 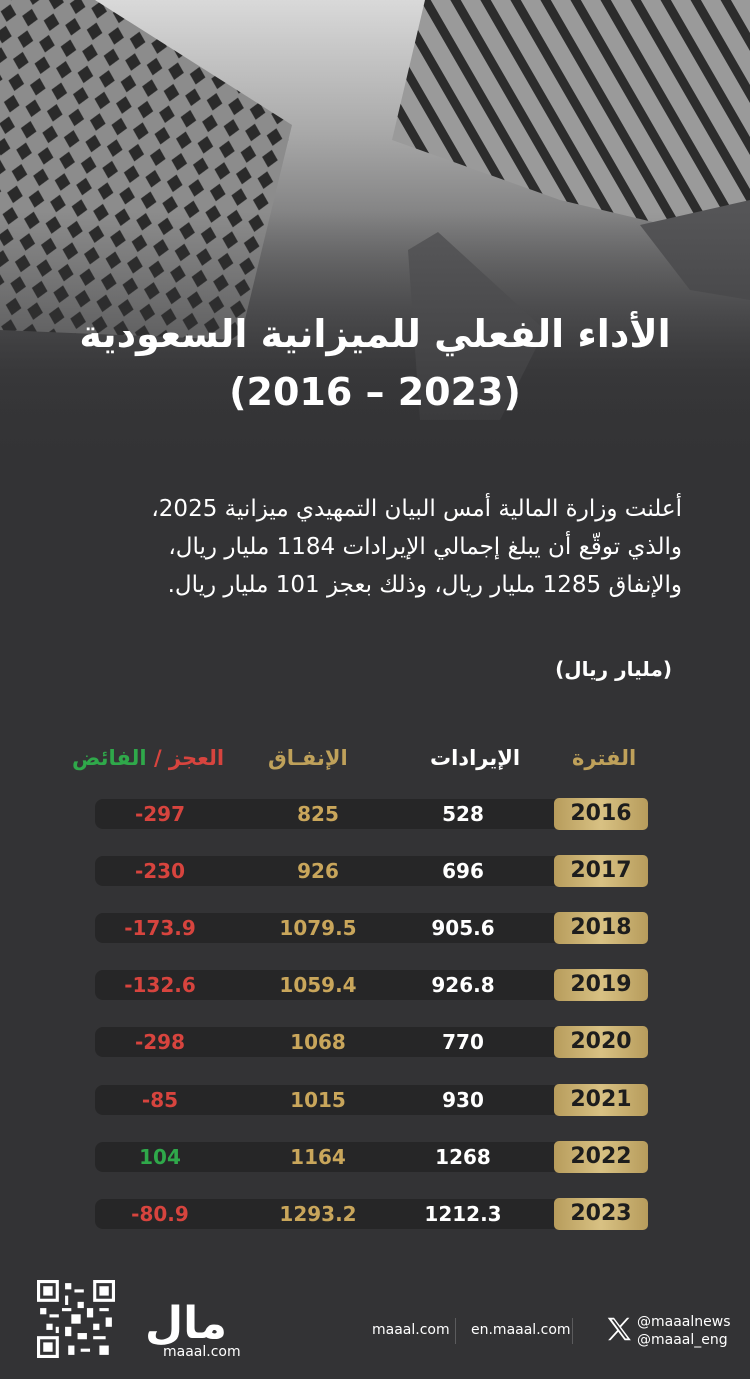 I want to click on revenue-cell: 905.6, so click(x=463, y=928).